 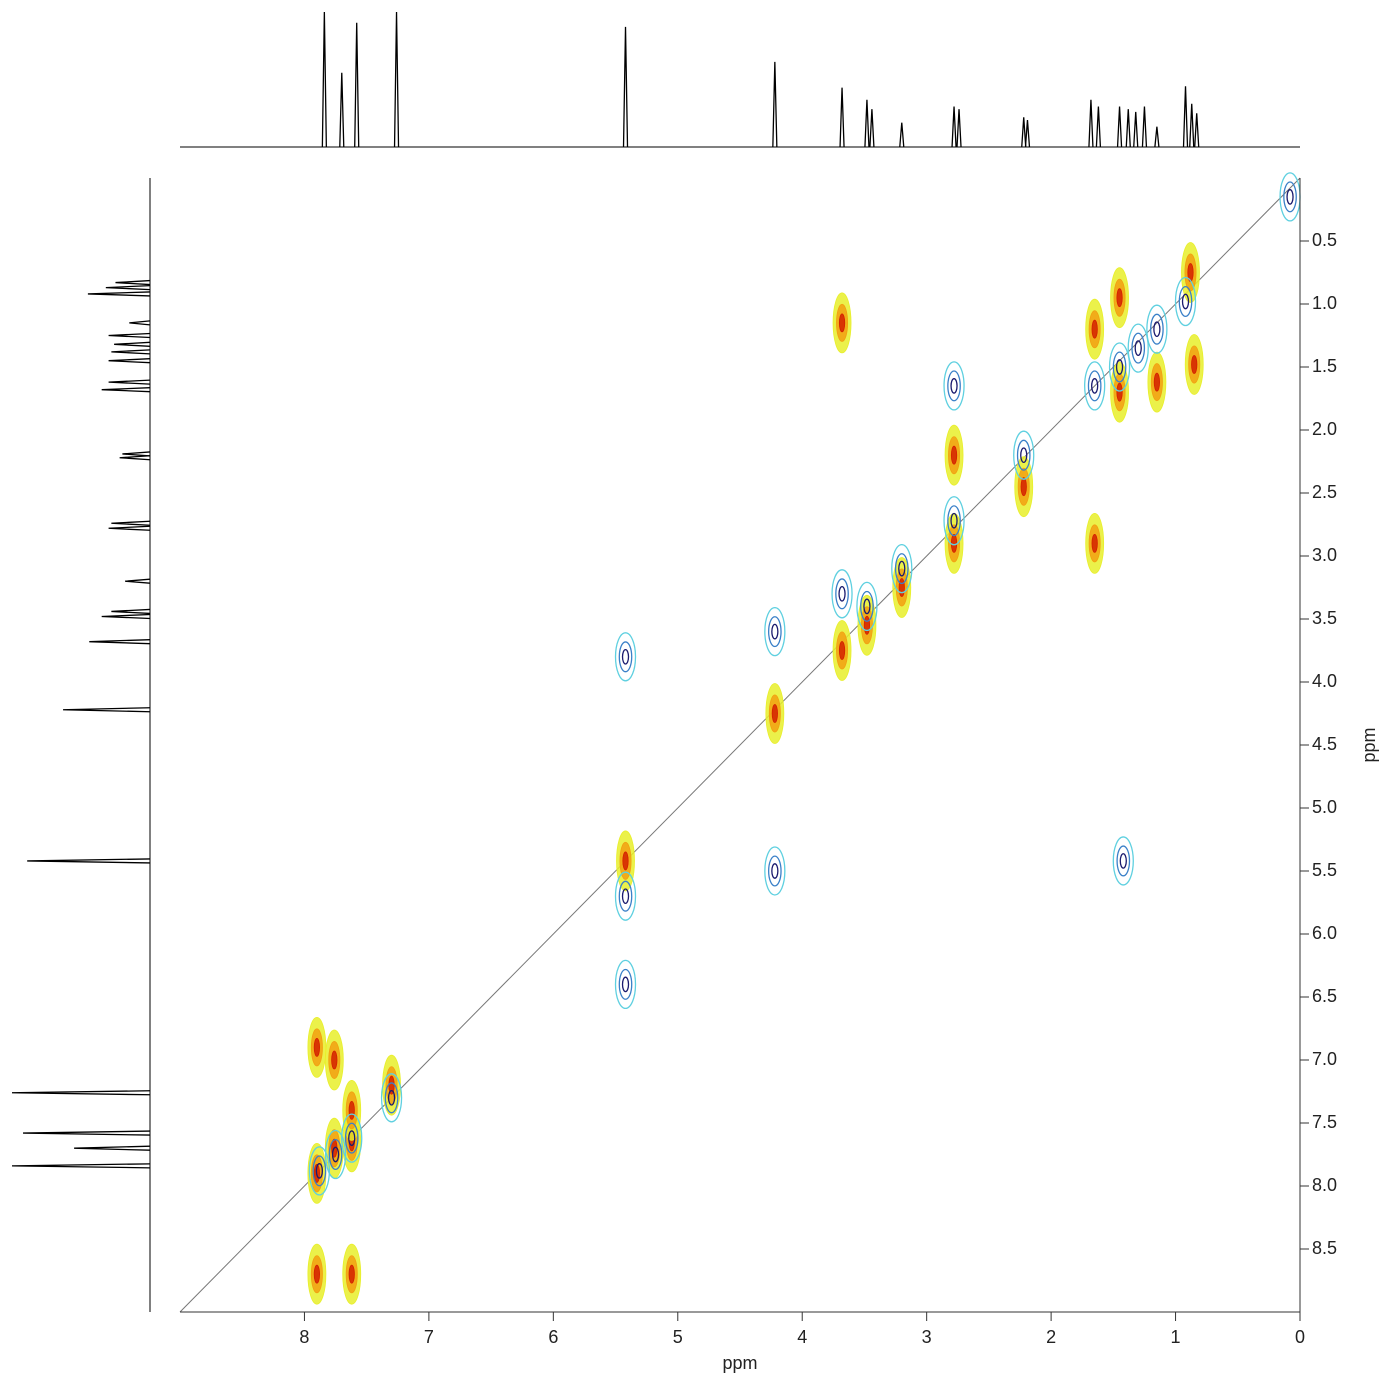 What do you see at coordinates (1324, 1122) in the screenshot?
I see `y-tick-label: 7.5` at bounding box center [1324, 1122].